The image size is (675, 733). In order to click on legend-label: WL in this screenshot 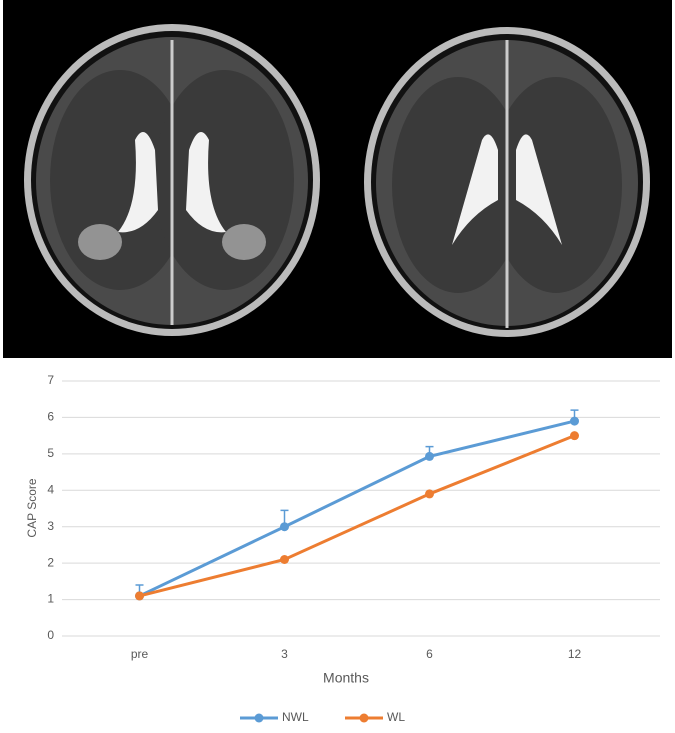, I will do `click(396, 717)`.